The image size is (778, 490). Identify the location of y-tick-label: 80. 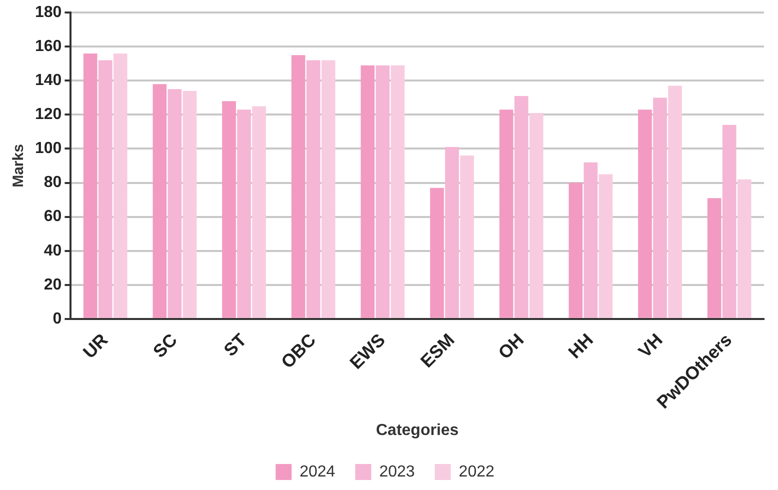
(53, 183).